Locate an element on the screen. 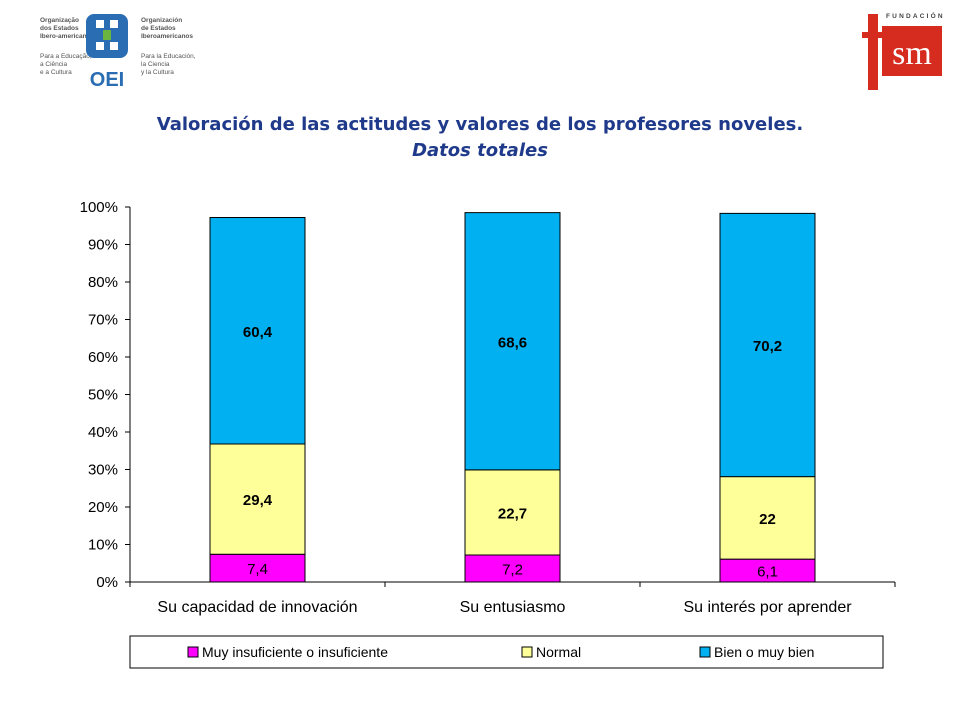 The width and height of the screenshot is (960, 720). y-tick-label: 90% is located at coordinates (103, 245).